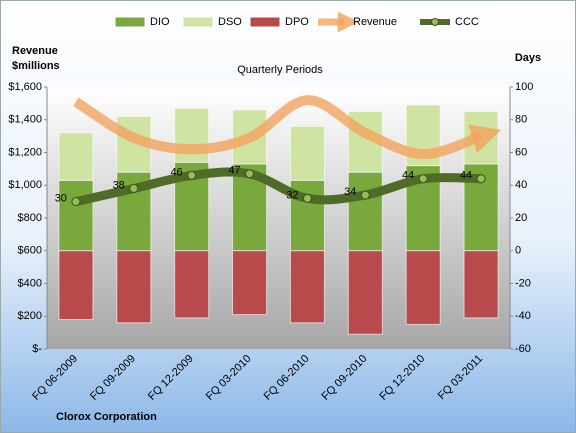  Describe the element at coordinates (30, 283) in the screenshot. I see `y-tick-label: $400` at that location.